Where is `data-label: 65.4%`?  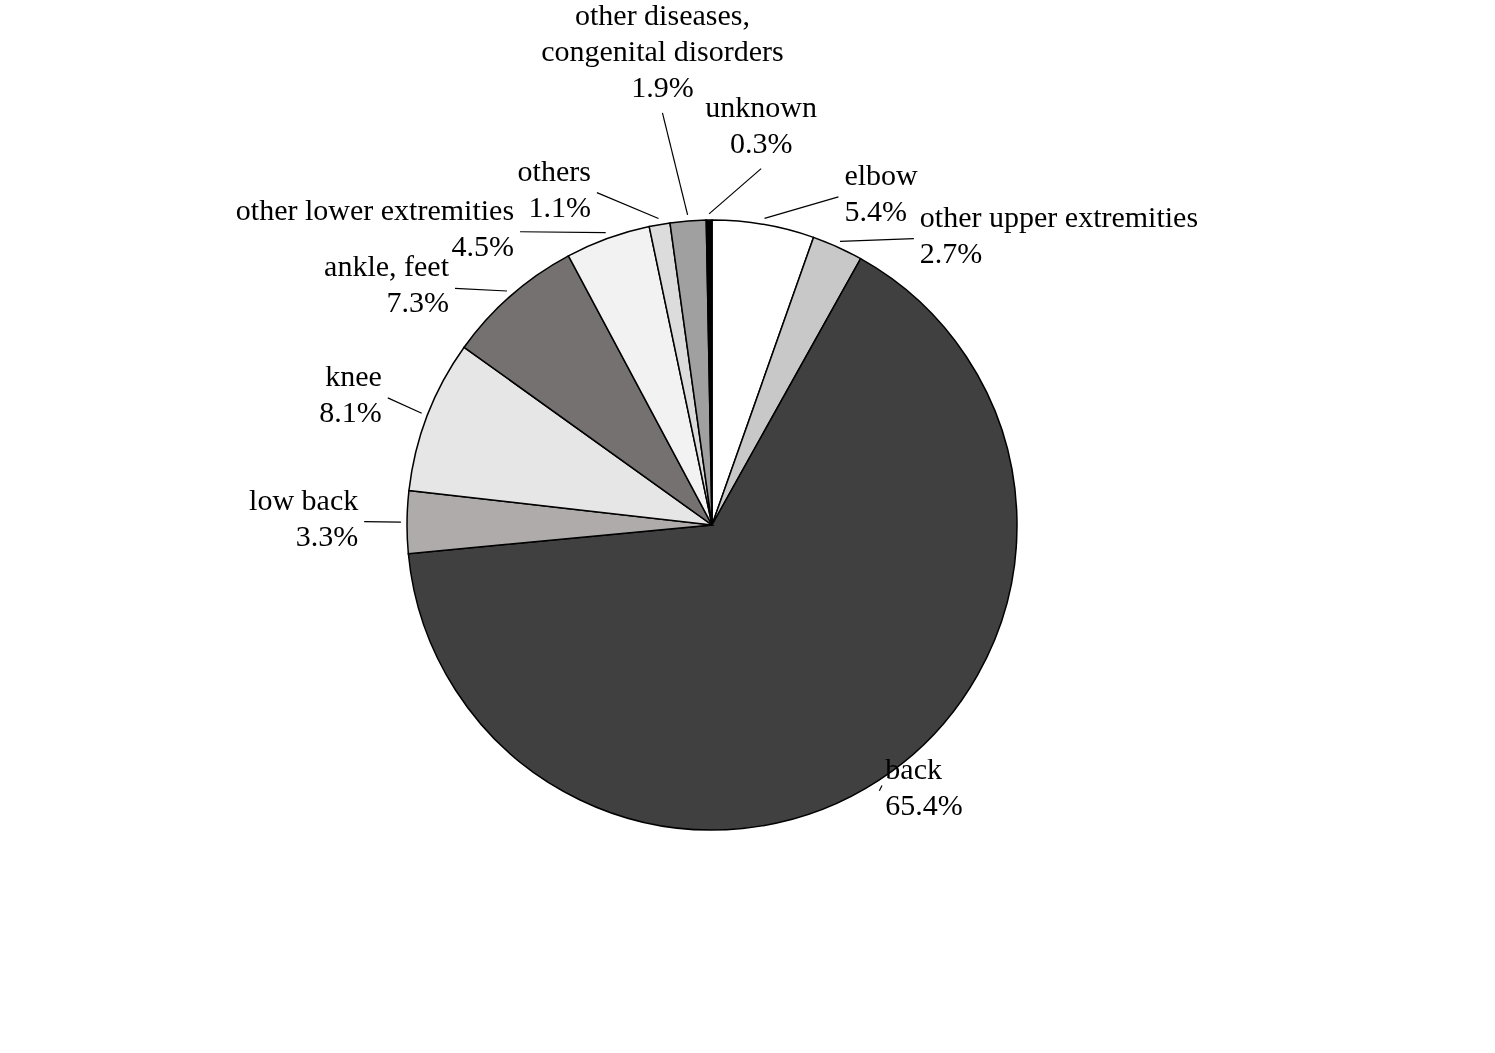 data-label: 65.4% is located at coordinates (924, 804).